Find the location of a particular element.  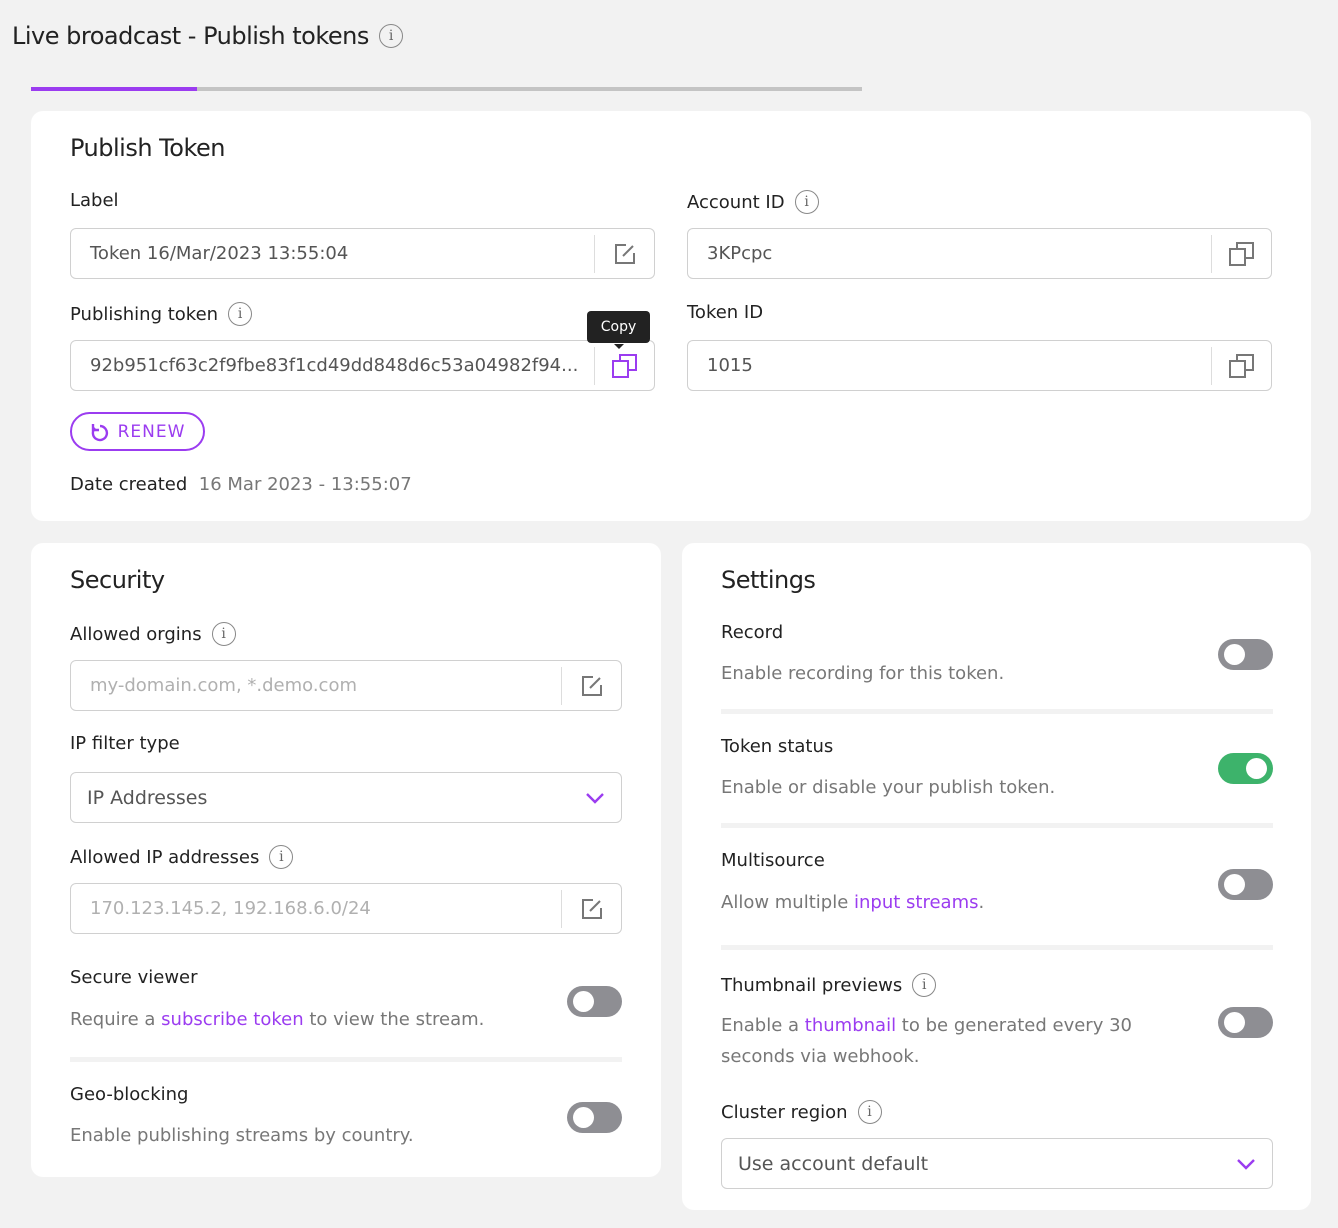

allowed-origins-label: Allowed orgins i is located at coordinates (153, 634).